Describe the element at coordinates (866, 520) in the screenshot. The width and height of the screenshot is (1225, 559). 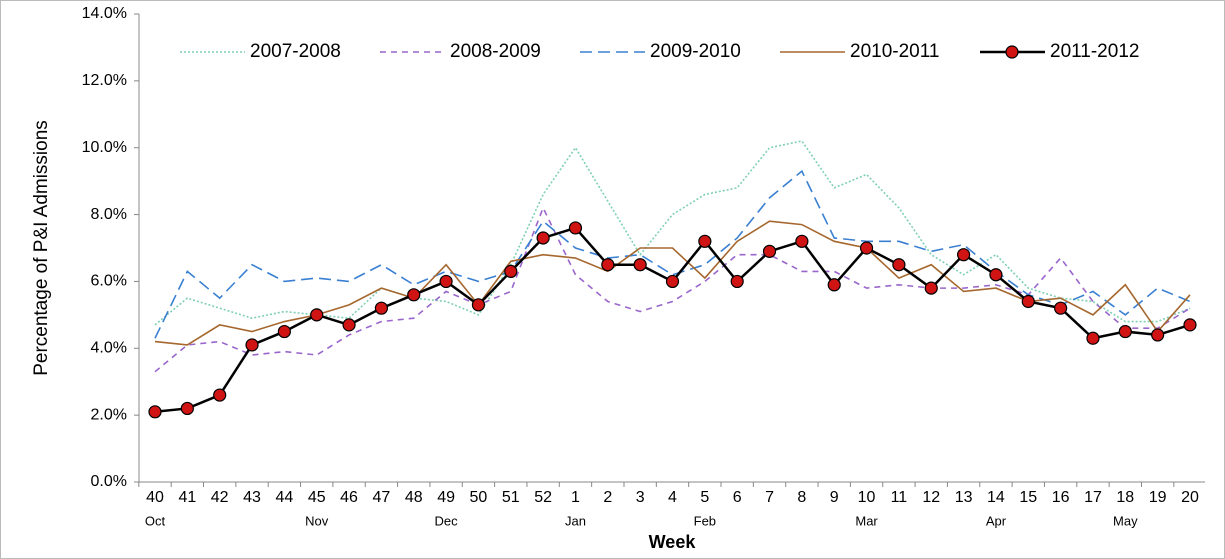
I see `month-label: Mar` at that location.